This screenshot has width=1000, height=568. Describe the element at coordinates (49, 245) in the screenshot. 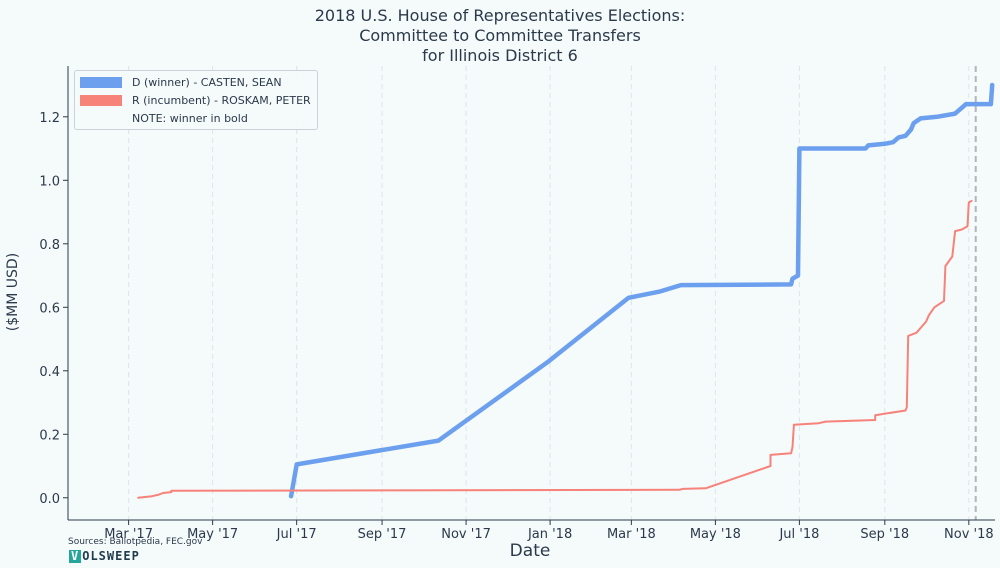

I see `y-tick-label: 0.8` at that location.